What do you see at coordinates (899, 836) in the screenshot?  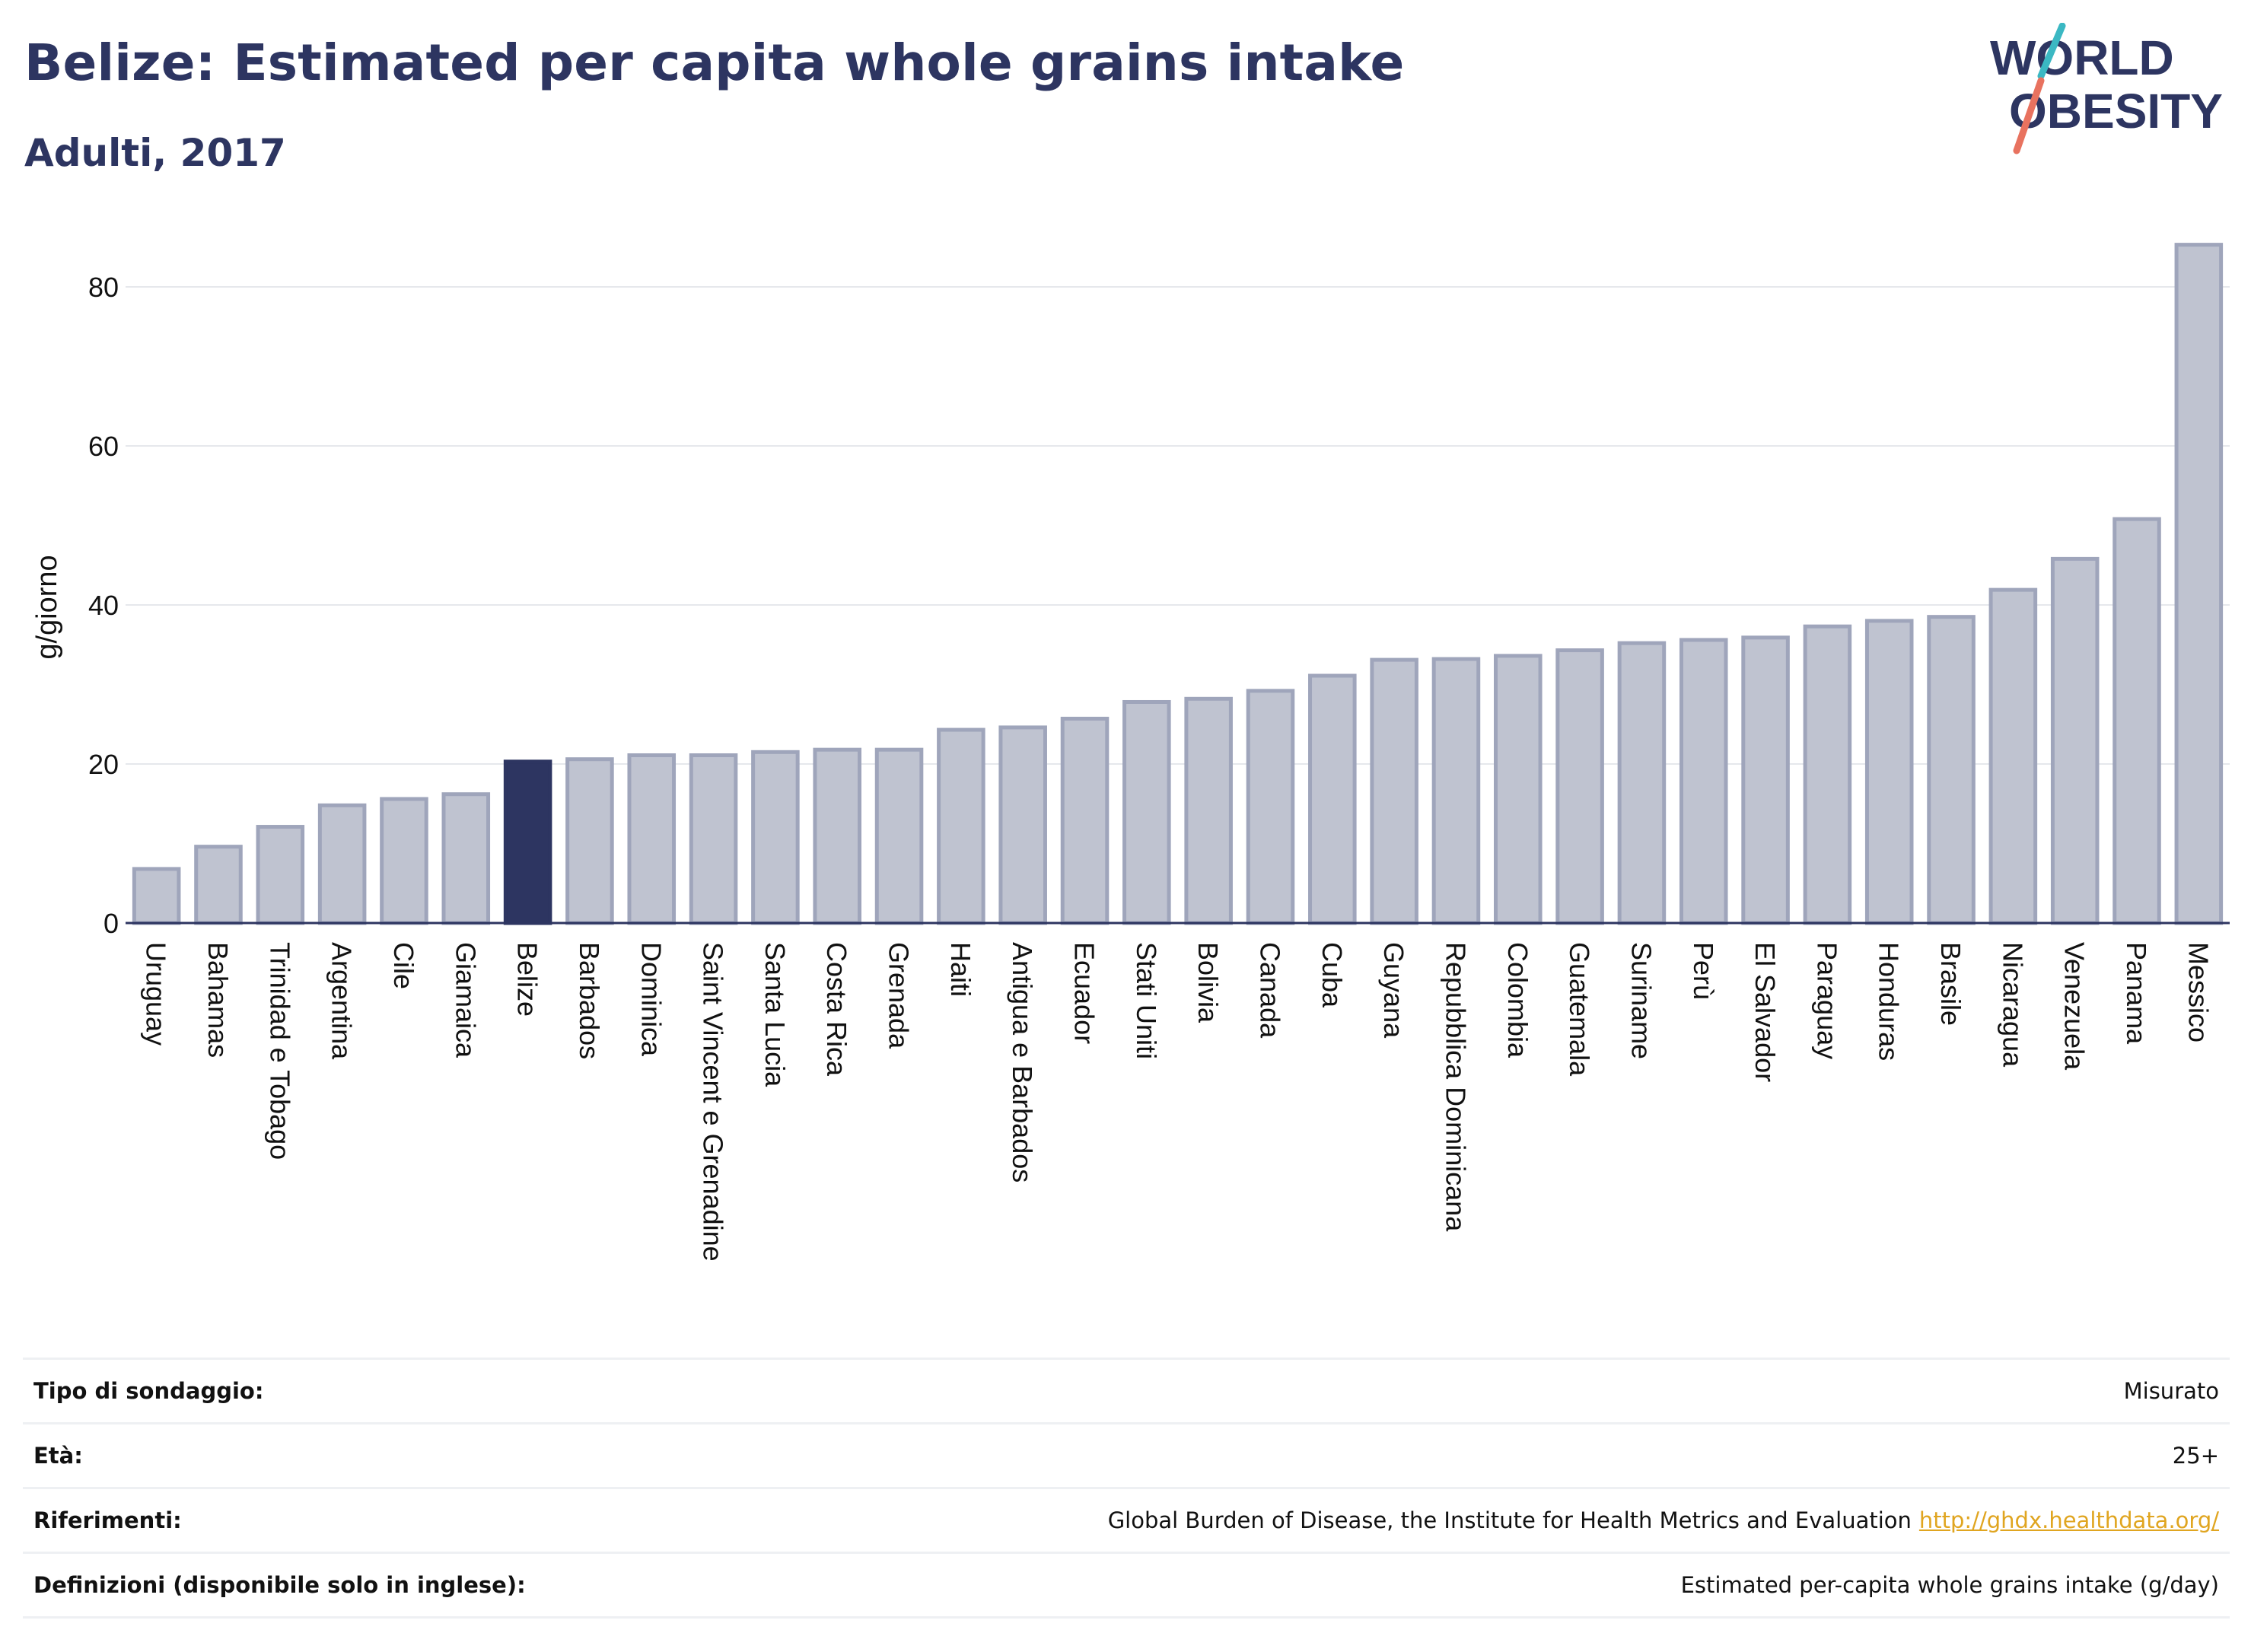 I see `bar-grenada` at bounding box center [899, 836].